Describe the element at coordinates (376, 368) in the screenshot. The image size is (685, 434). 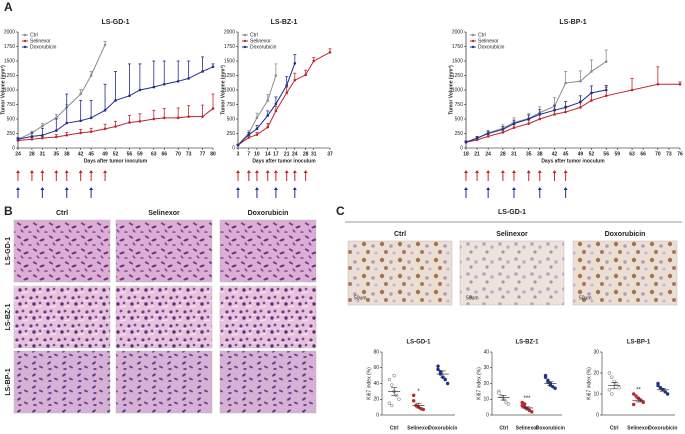
I see `y-tick-label: 60` at that location.